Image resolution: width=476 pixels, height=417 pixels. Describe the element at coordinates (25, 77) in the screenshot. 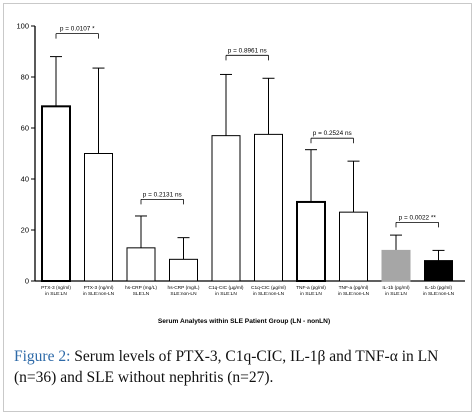

I see `y-tick-label: 80` at that location.